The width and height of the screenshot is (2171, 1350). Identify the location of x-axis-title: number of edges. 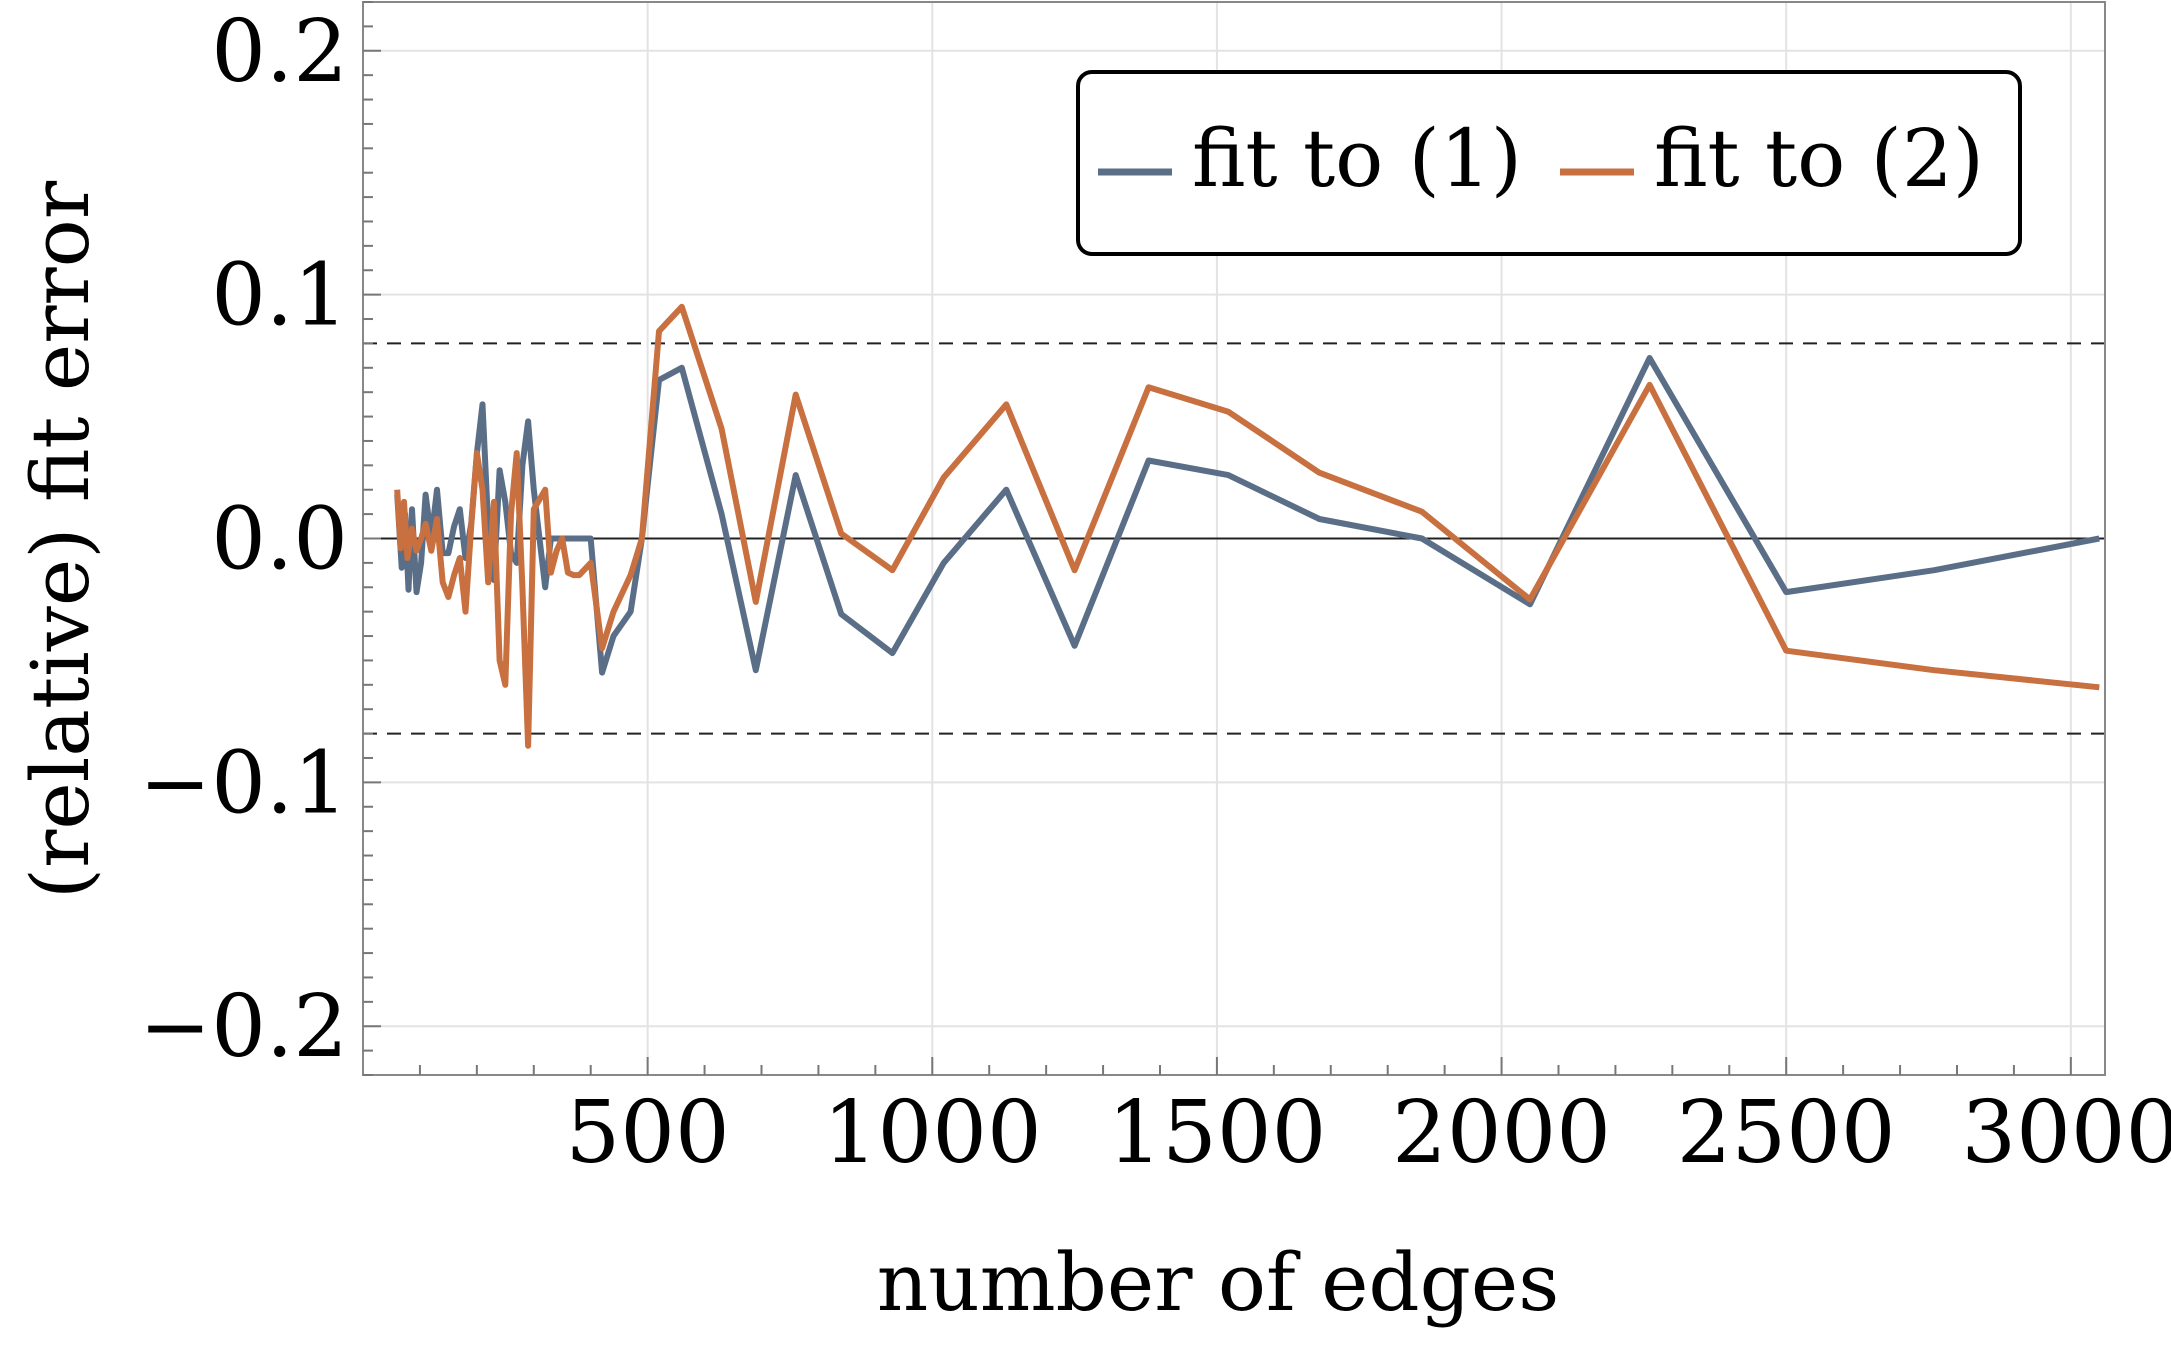
(1218, 1282).